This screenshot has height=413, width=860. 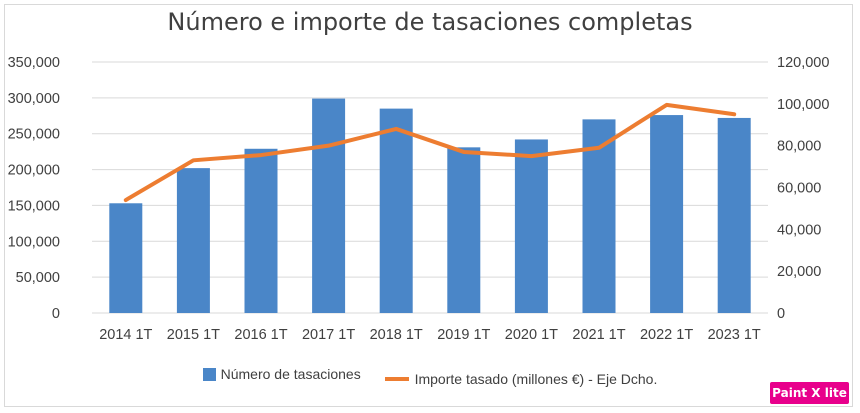 I want to click on x-tick-label: 2016 1T, so click(x=260, y=335).